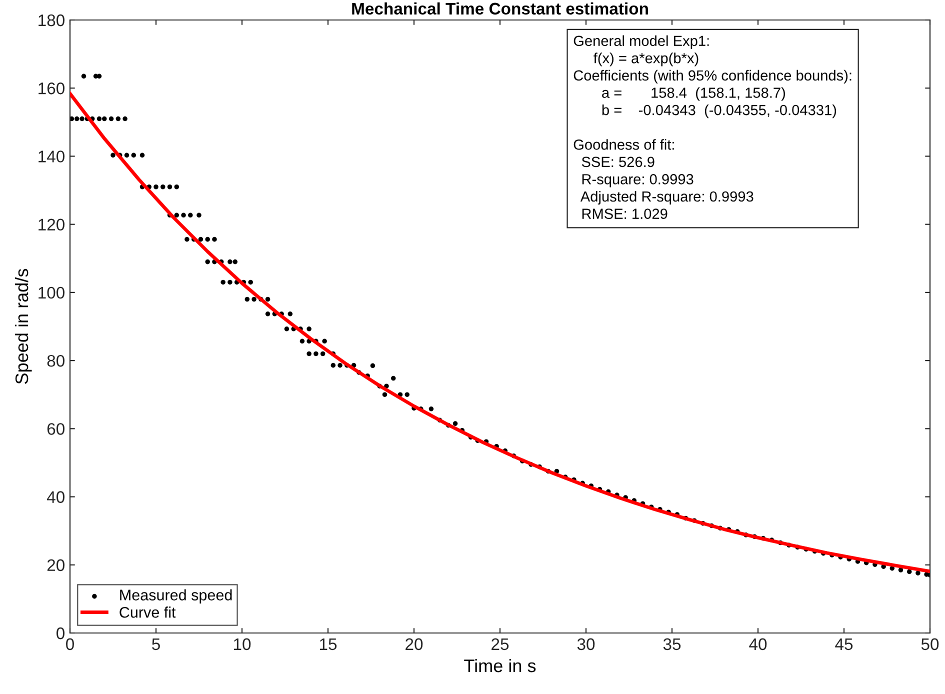 This screenshot has width=945, height=694. What do you see at coordinates (148, 612) in the screenshot?
I see `legend-label: Curve fit` at bounding box center [148, 612].